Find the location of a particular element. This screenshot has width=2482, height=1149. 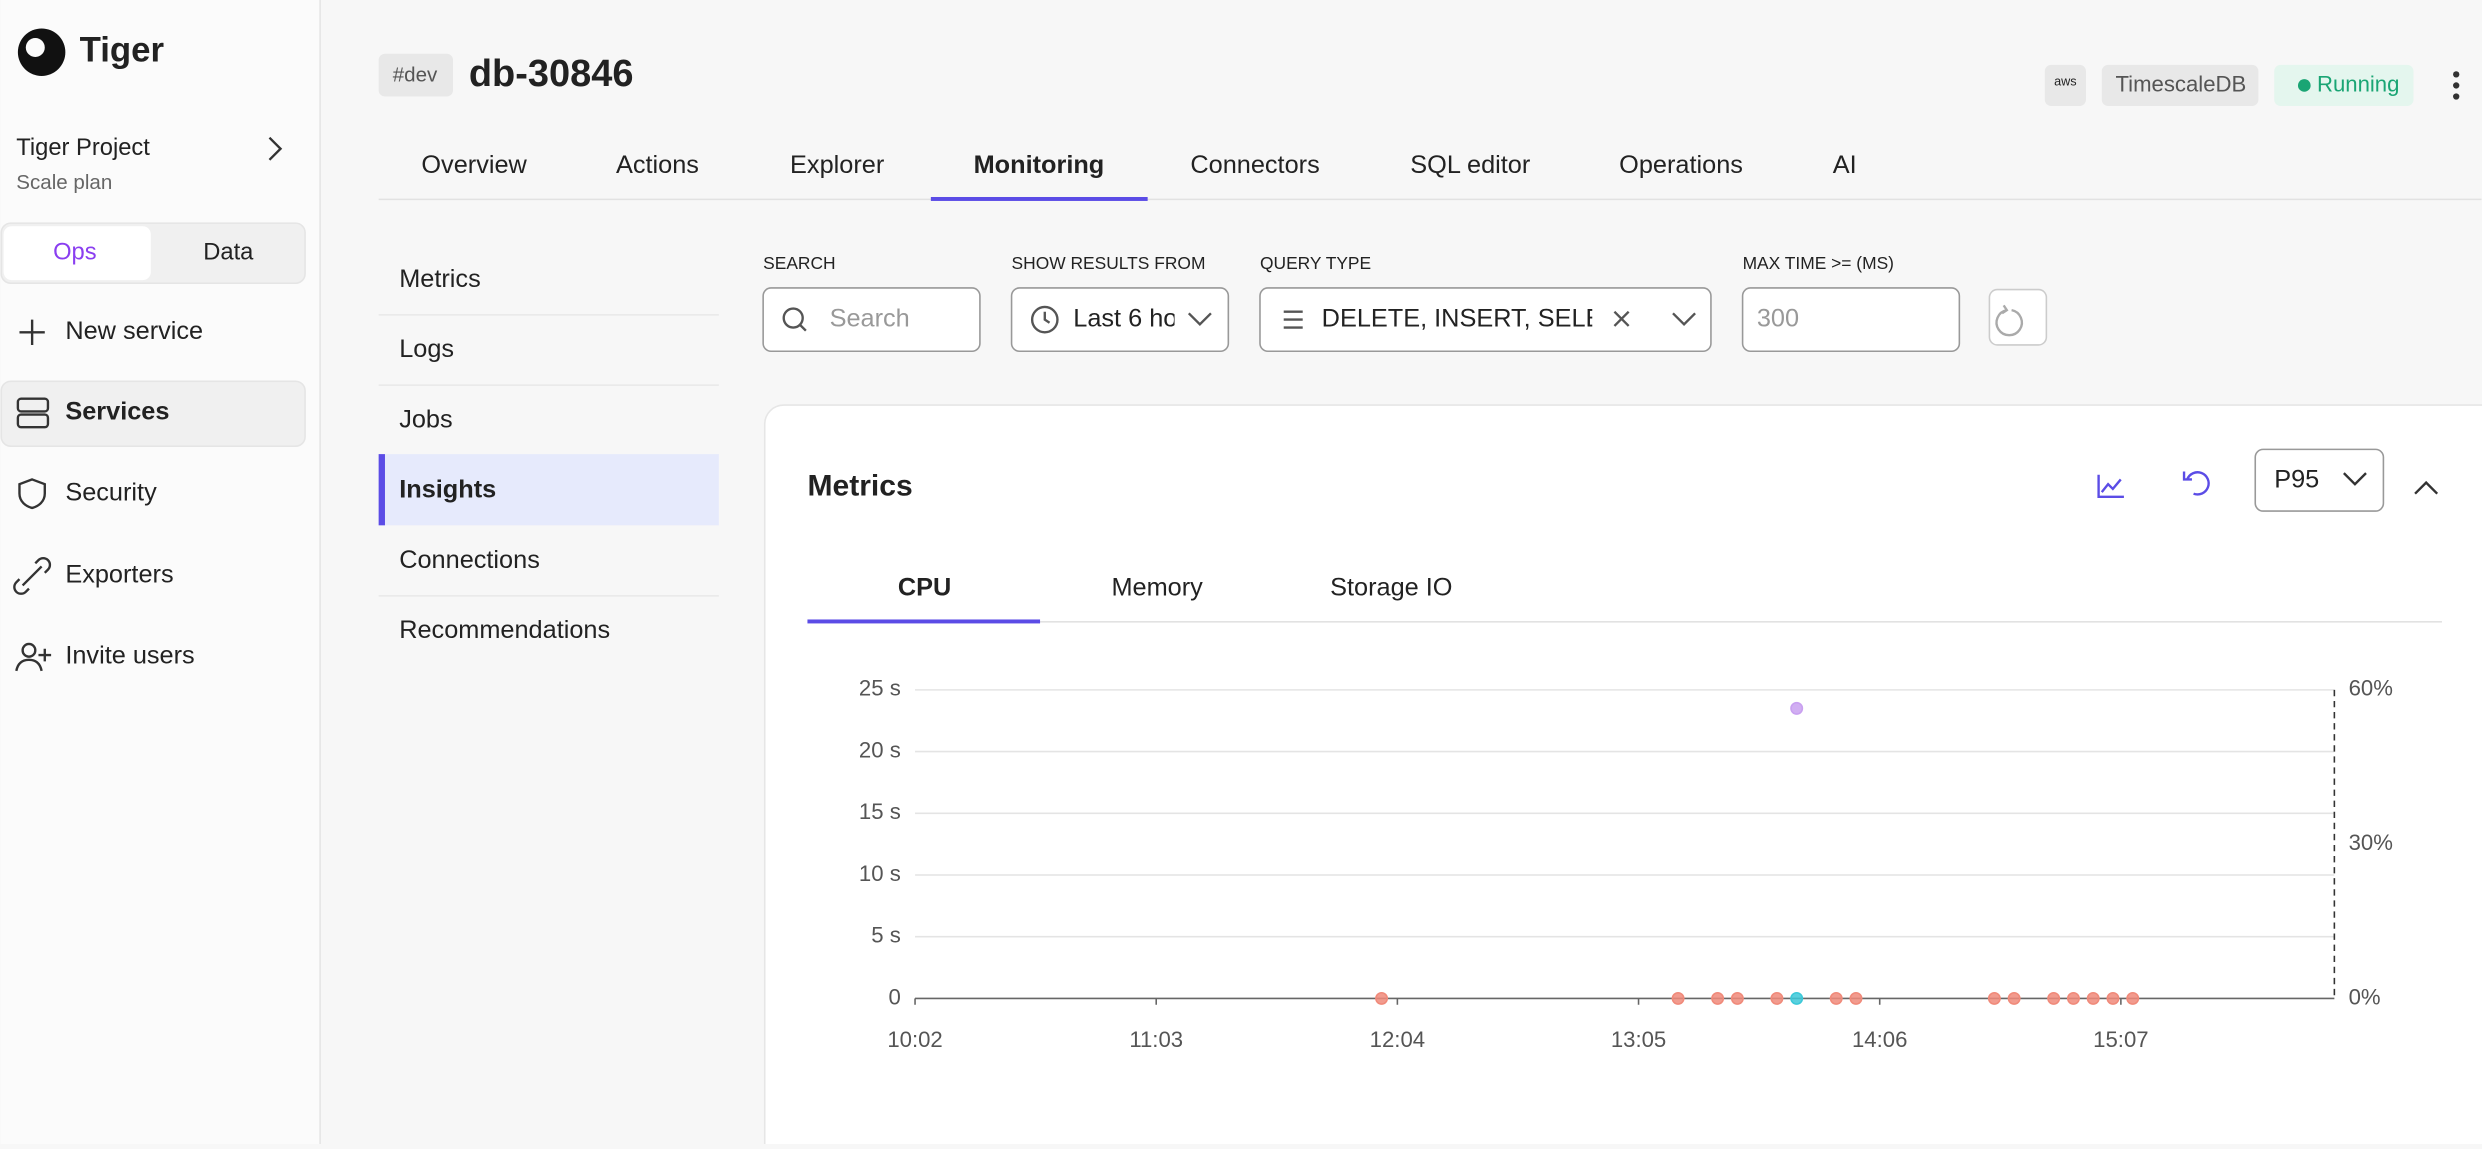

kebab is located at coordinates (2456, 85).